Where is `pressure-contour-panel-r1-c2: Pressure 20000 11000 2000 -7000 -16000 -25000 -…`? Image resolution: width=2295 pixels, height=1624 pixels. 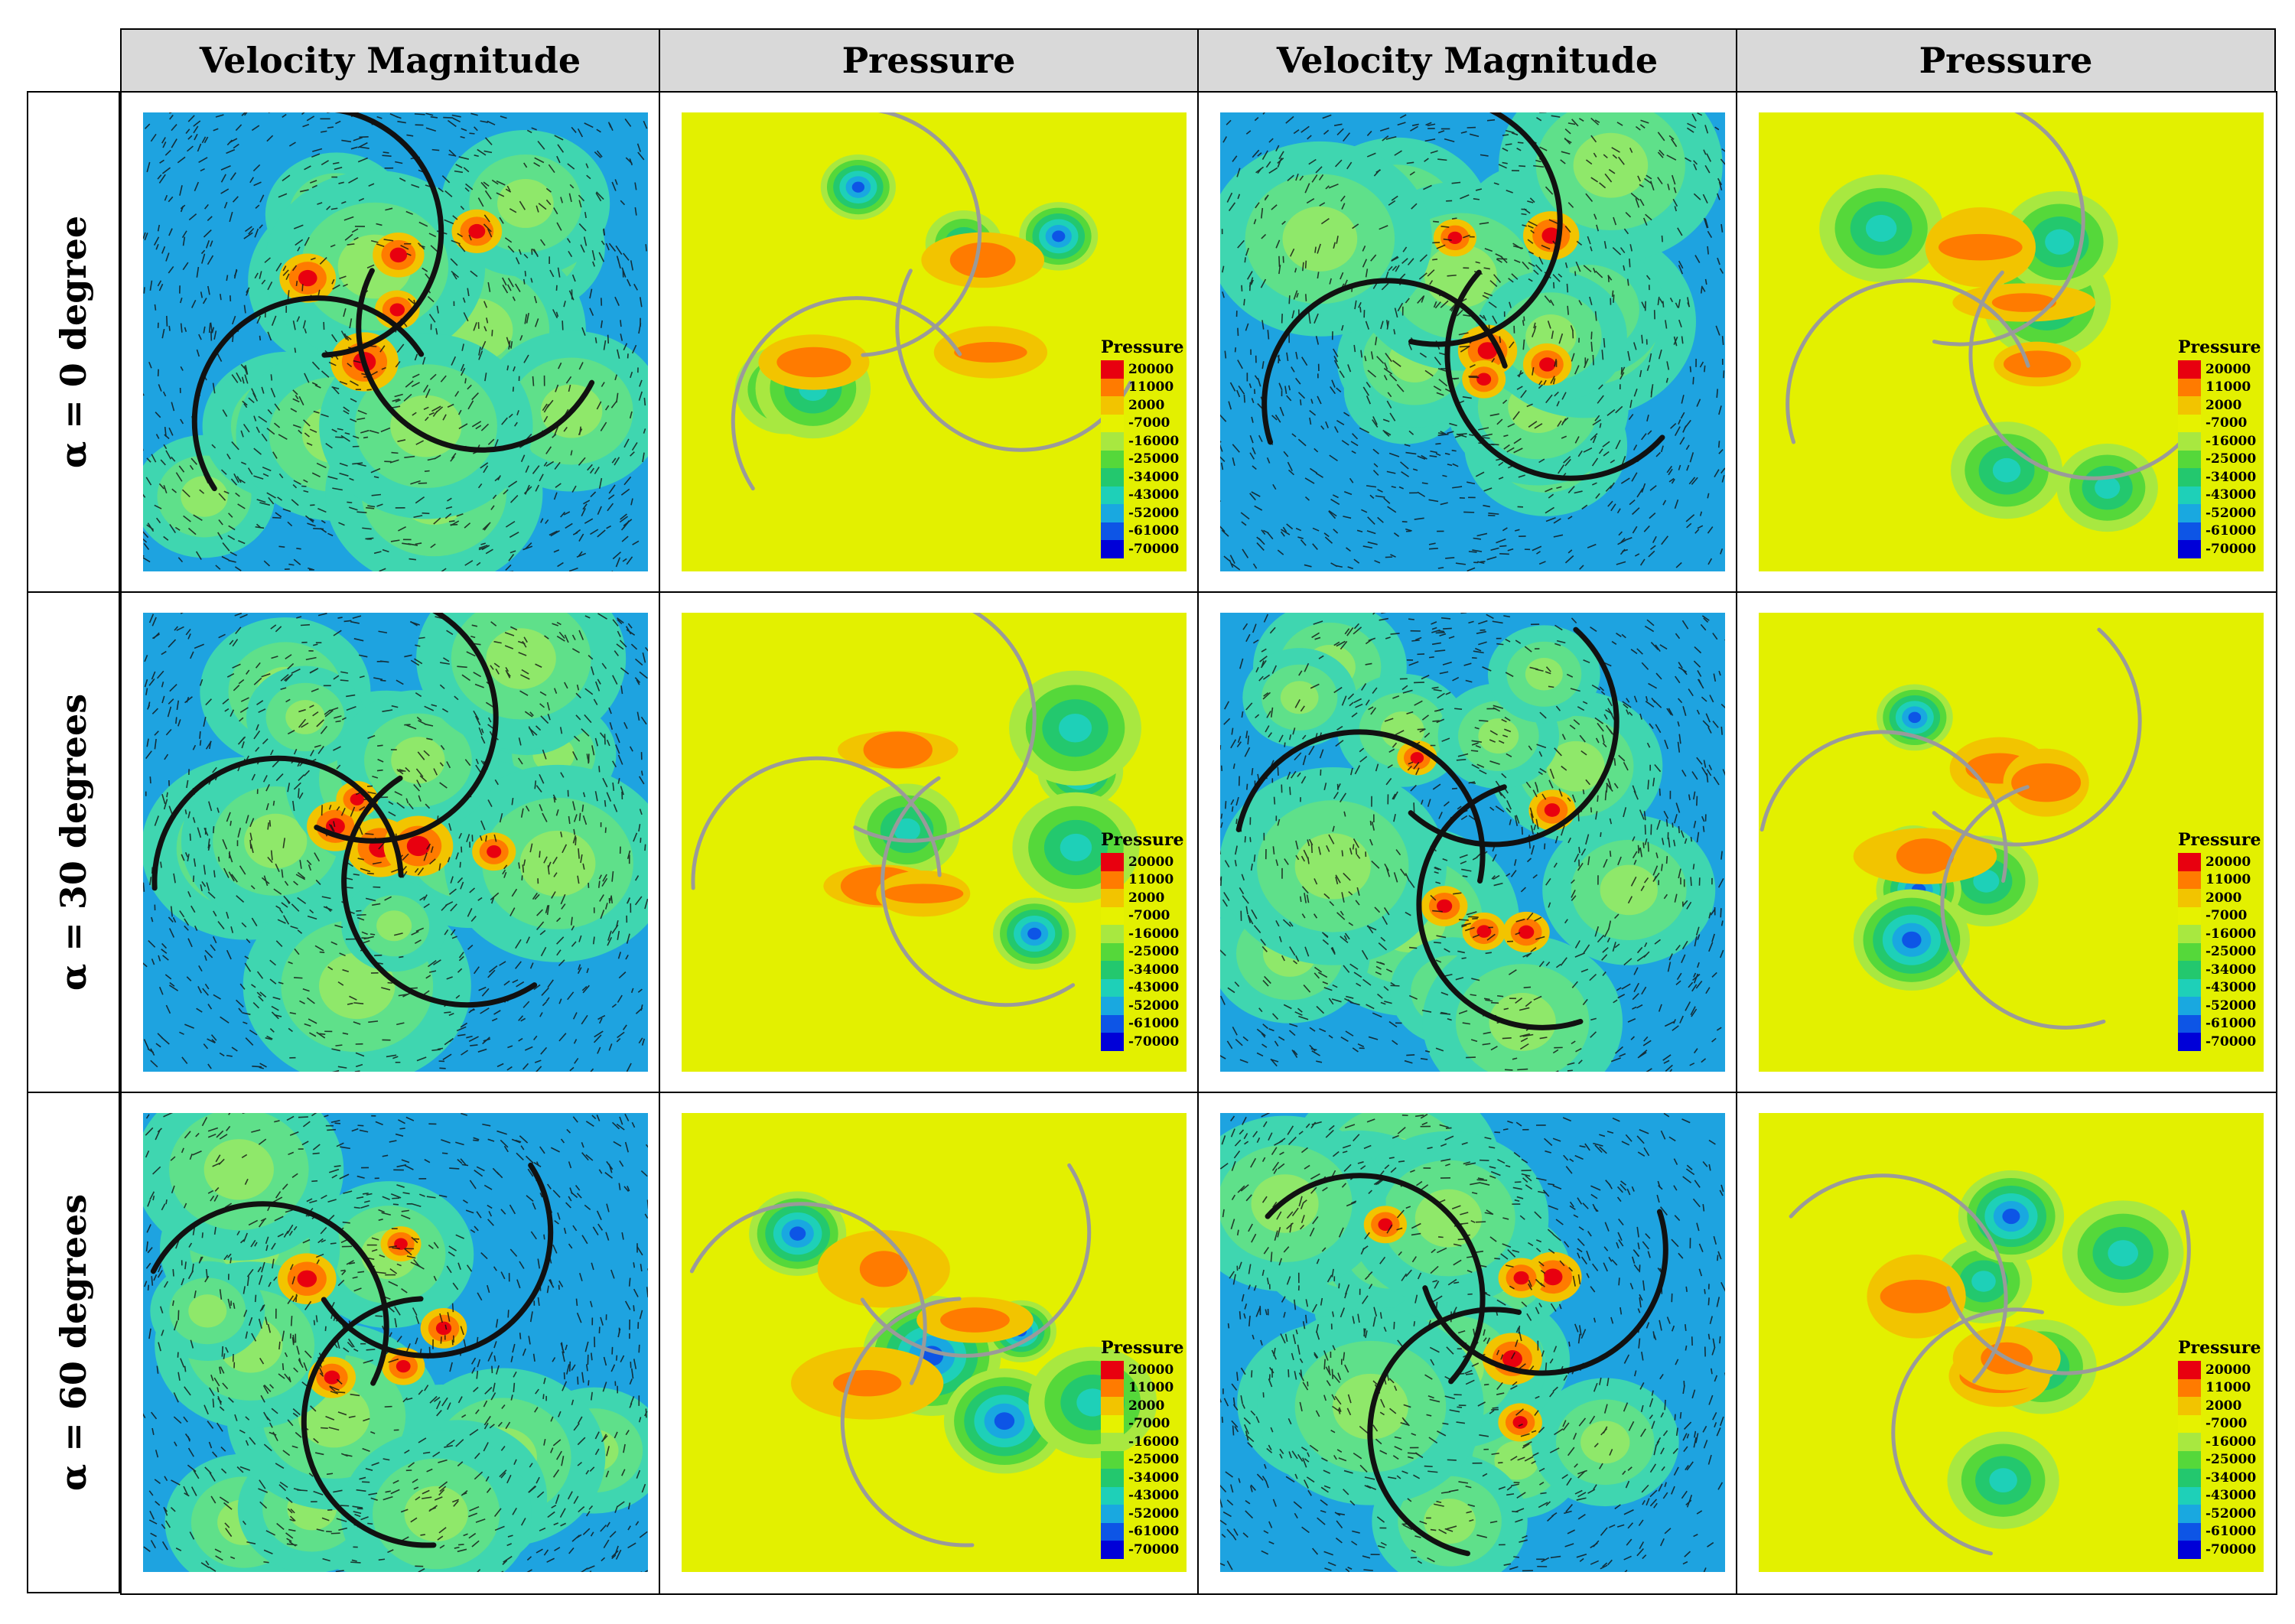
pressure-contour-panel-r1-c2: Pressure 20000 11000 2000 -7000 -16000 -25000 -… is located at coordinates (929, 342).